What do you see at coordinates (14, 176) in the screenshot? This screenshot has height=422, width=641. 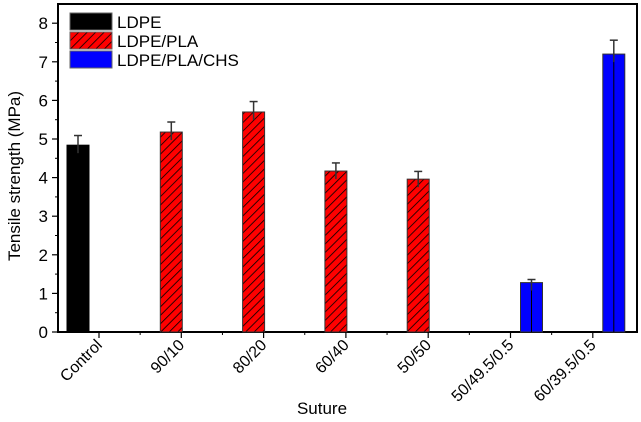 I see `y-axis-label: Tensile strength (MPa)` at bounding box center [14, 176].